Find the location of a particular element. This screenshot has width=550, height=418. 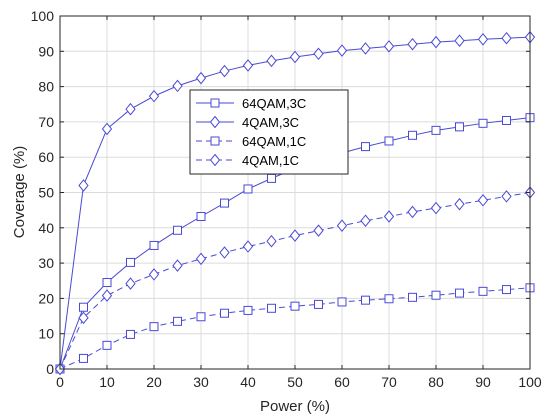

legend-entry: 4QAM,1C is located at coordinates (247, 160).